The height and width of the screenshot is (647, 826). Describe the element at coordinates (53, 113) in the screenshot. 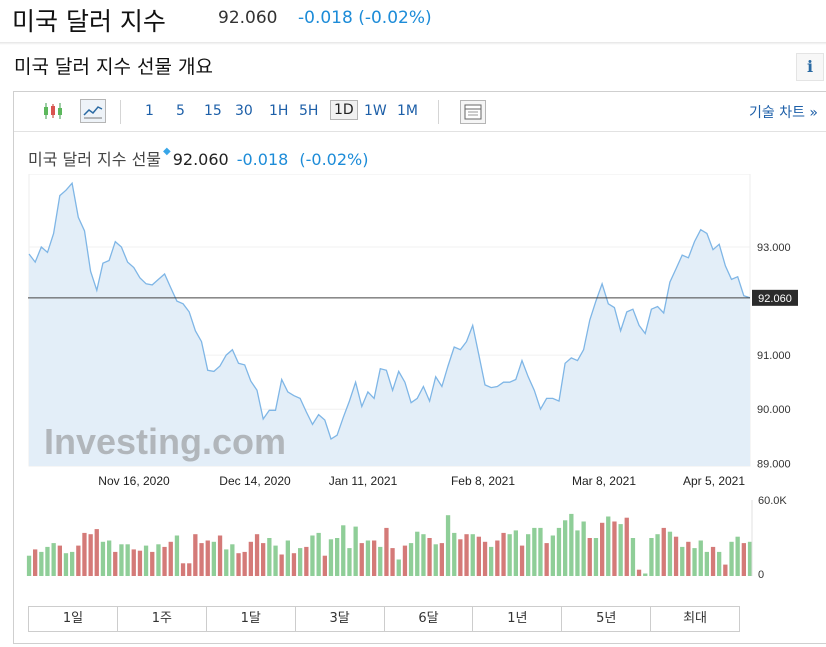

I see `candlestick-icon` at that location.